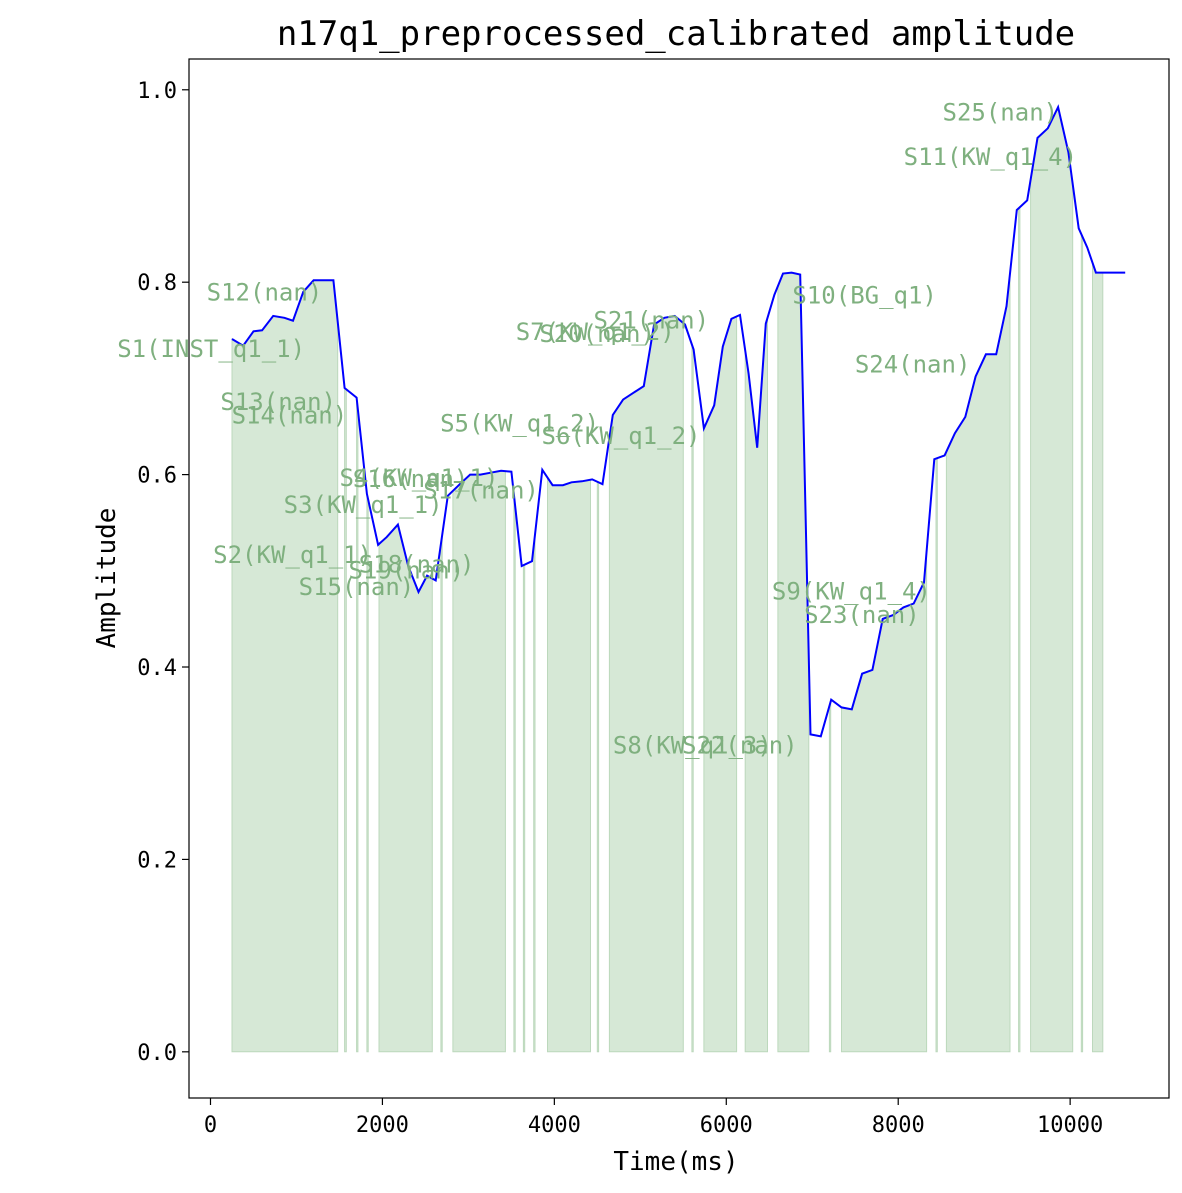 This screenshot has height=1193, width=1182. I want to click on y-axis: 0.0 0.2 0.4 0.6 0.8 1.0, so click(163, 572).